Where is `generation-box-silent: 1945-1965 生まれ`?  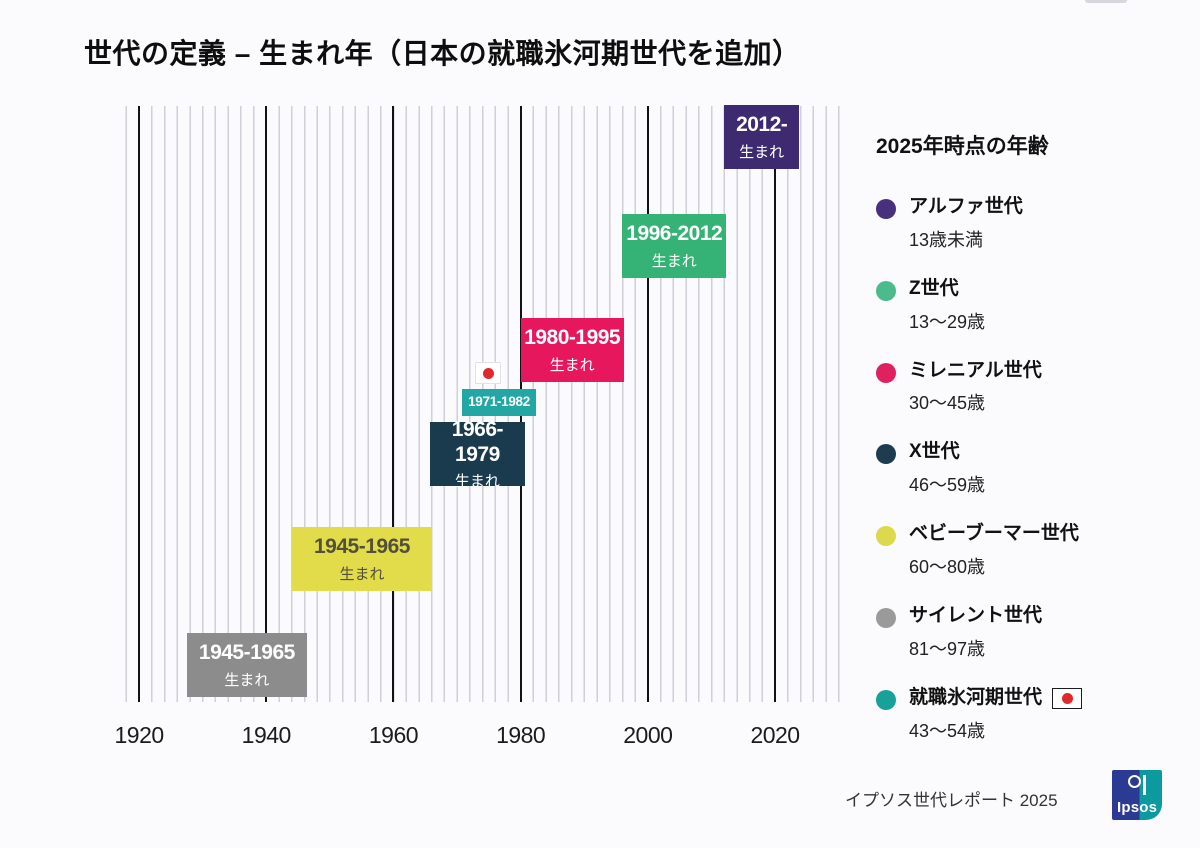
generation-box-silent: 1945-1965 生まれ is located at coordinates (246, 665).